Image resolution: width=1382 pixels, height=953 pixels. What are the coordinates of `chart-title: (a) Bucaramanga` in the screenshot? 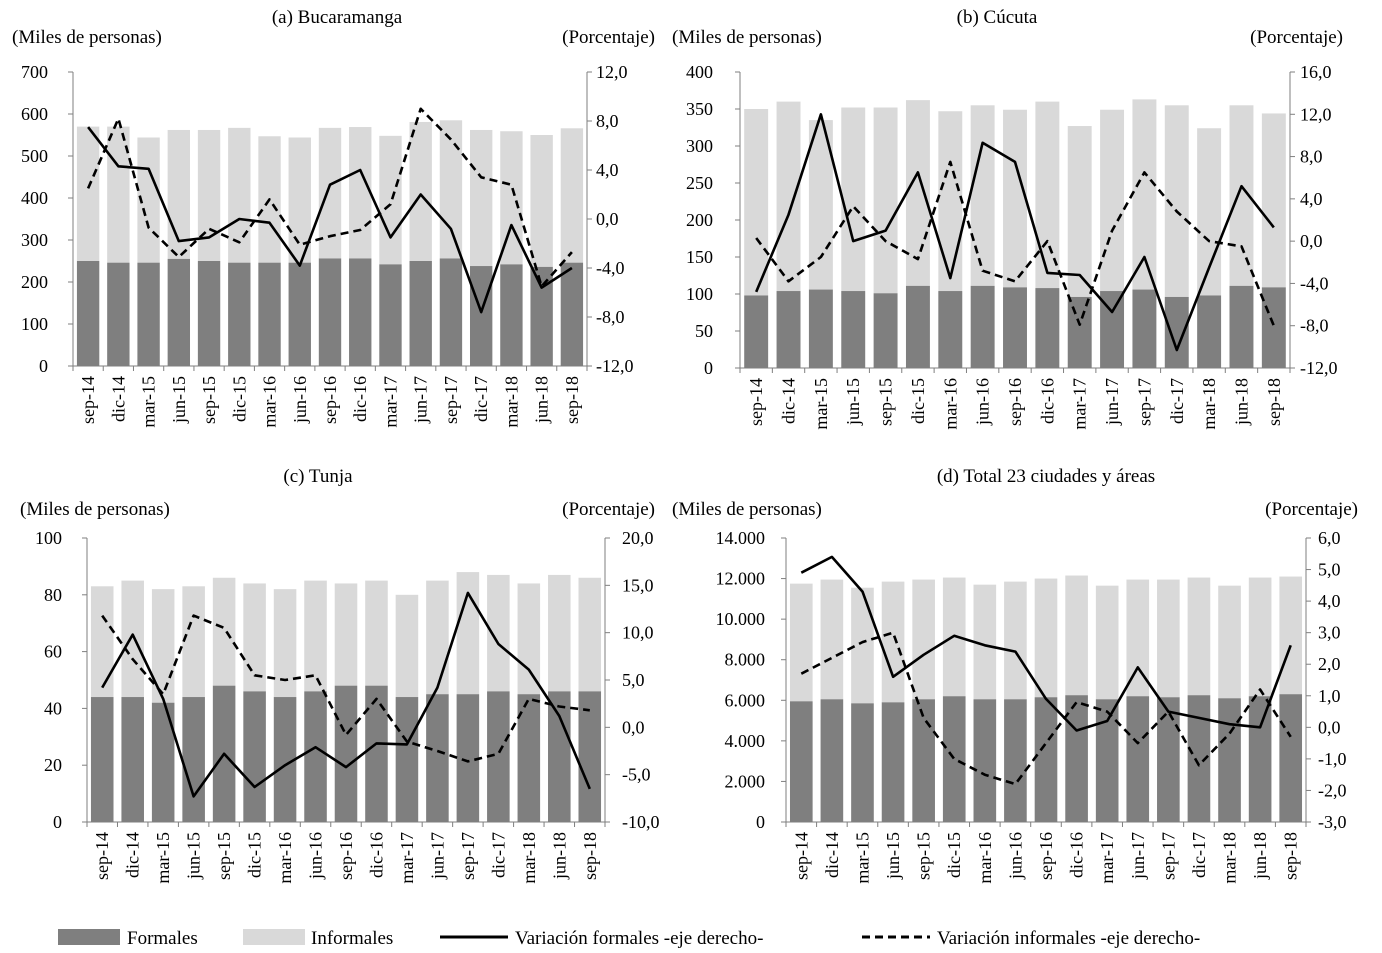 It's located at (337, 17).